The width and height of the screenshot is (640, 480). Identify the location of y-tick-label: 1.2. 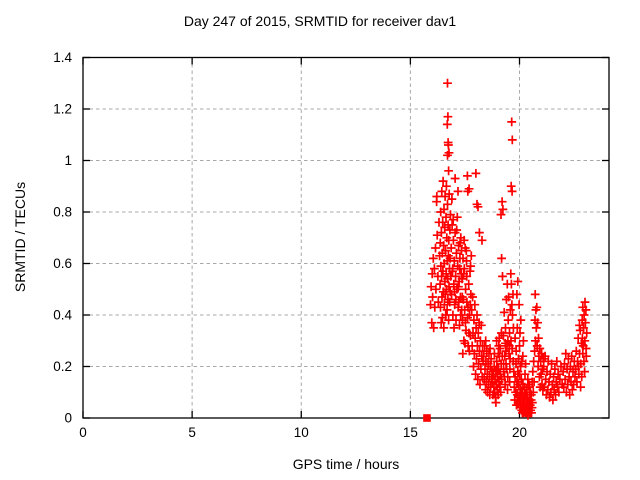
(62, 109).